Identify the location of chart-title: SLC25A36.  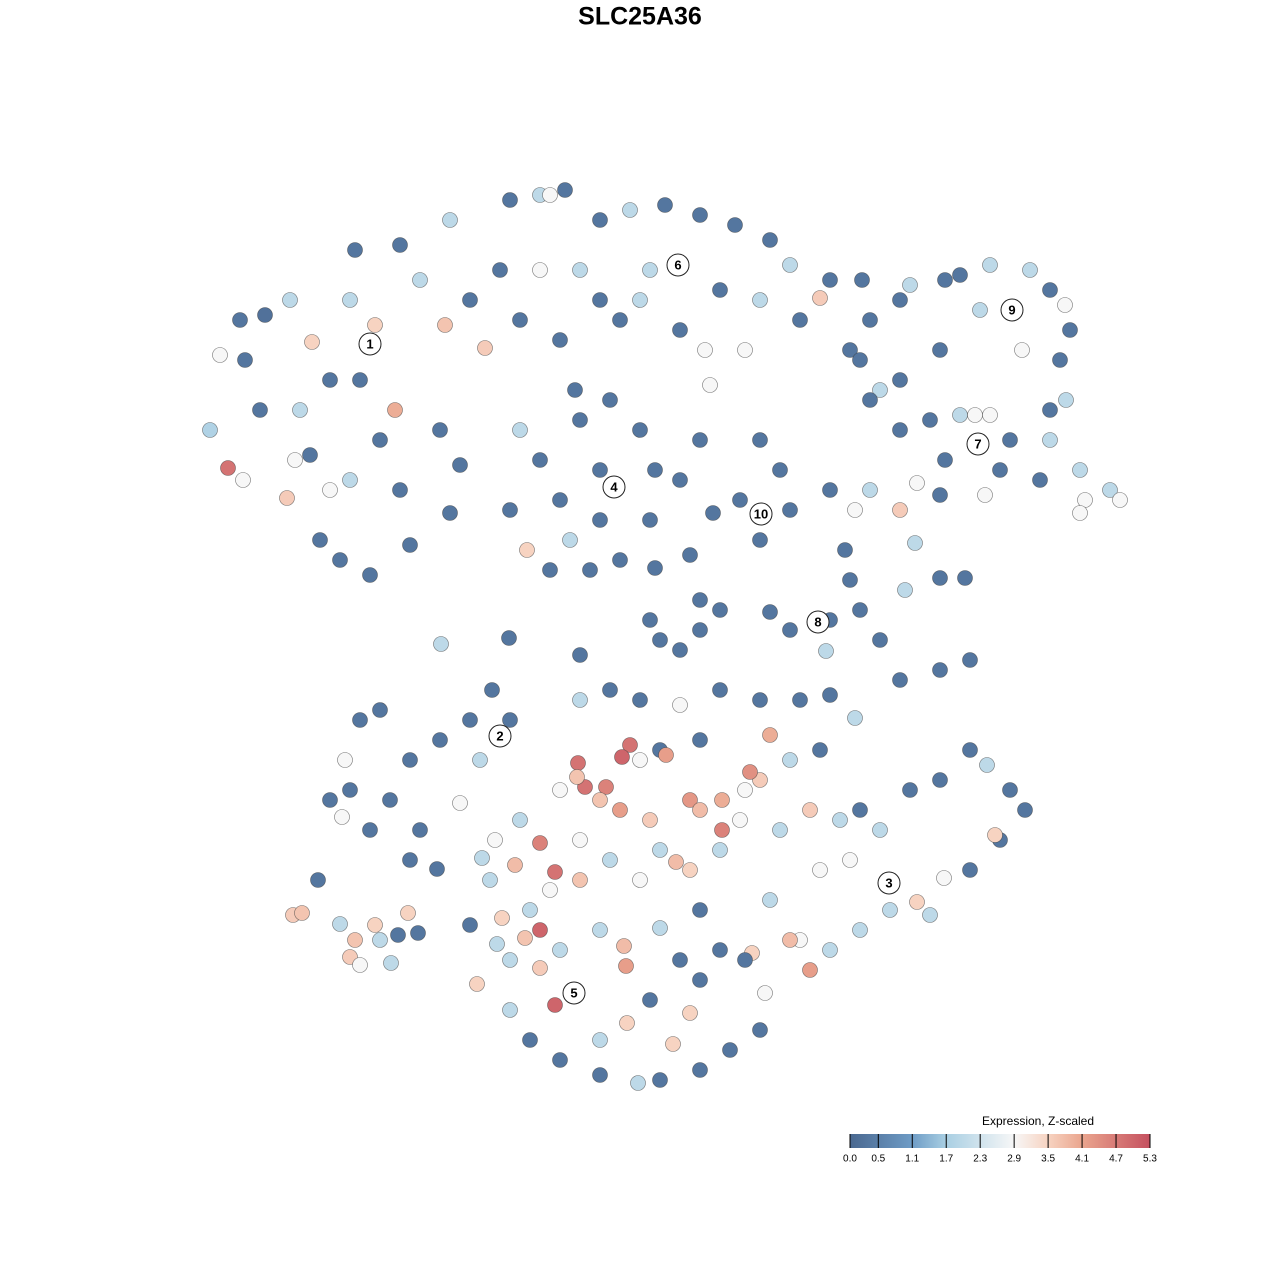
(640, 17).